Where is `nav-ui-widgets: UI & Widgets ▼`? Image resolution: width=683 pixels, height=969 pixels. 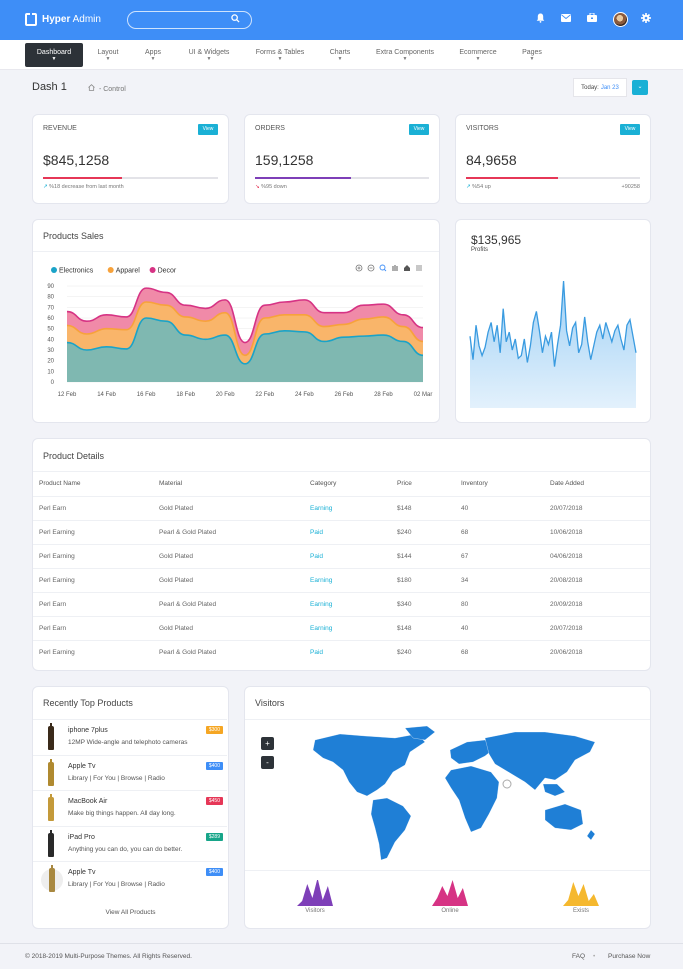
nav-ui-widgets: UI & Widgets ▼ is located at coordinates (209, 55).